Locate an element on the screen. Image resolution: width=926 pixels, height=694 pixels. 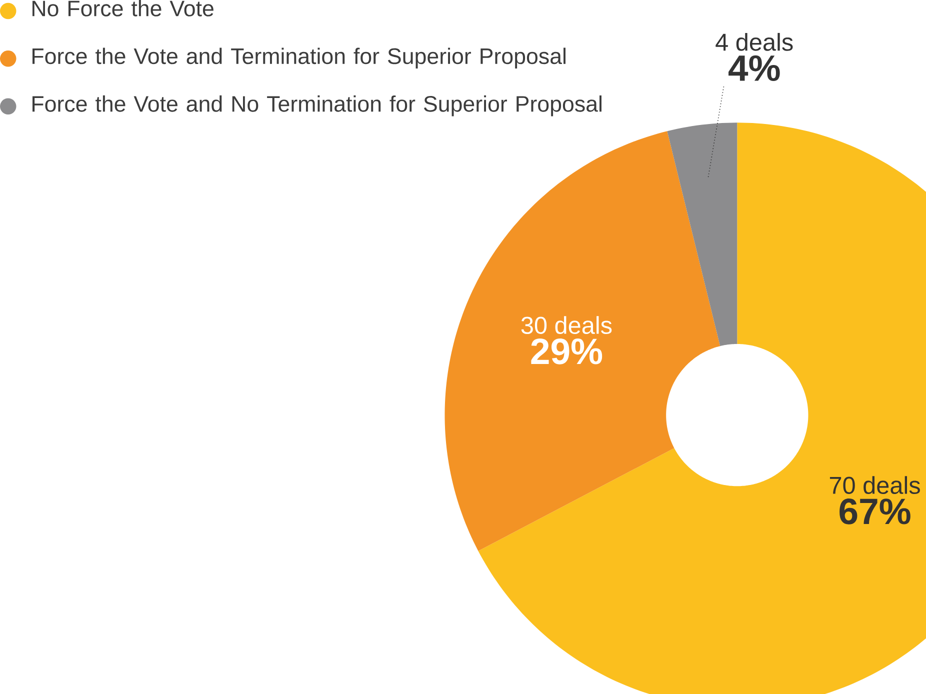
legend-label: Force the Vote and No Termination for Superior Proposal is located at coordinates (317, 105).